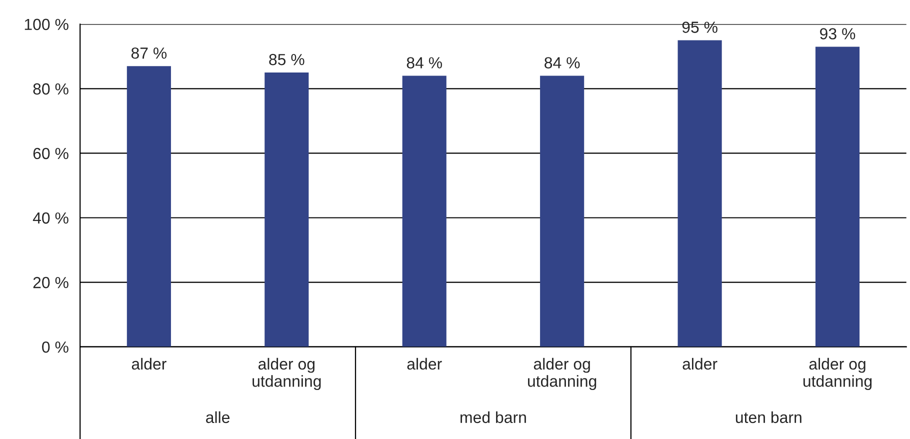  What do you see at coordinates (218, 417) in the screenshot?
I see `text: alle` at bounding box center [218, 417].